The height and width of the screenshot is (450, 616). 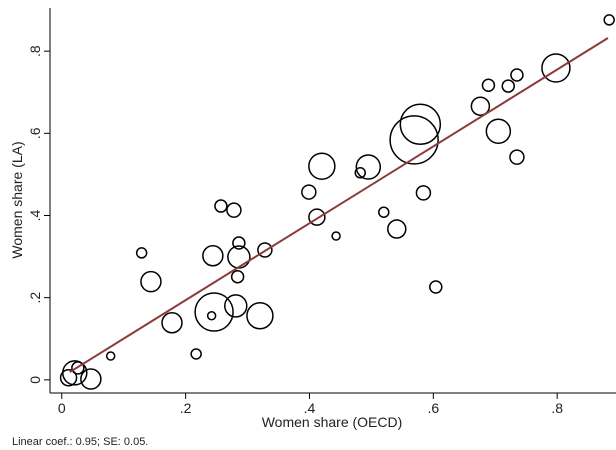 I want to click on x-axis-label: Women share (OECD), so click(x=332, y=422).